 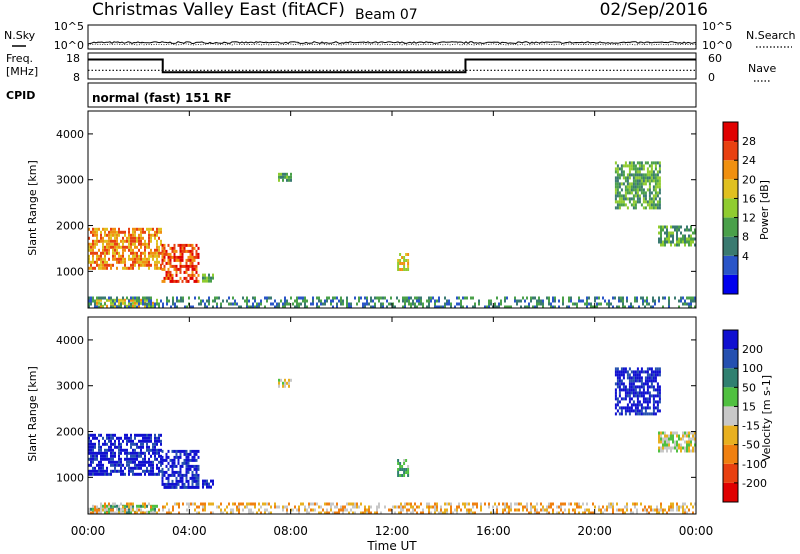 I want to click on power-cbar-frame, so click(x=730, y=208).